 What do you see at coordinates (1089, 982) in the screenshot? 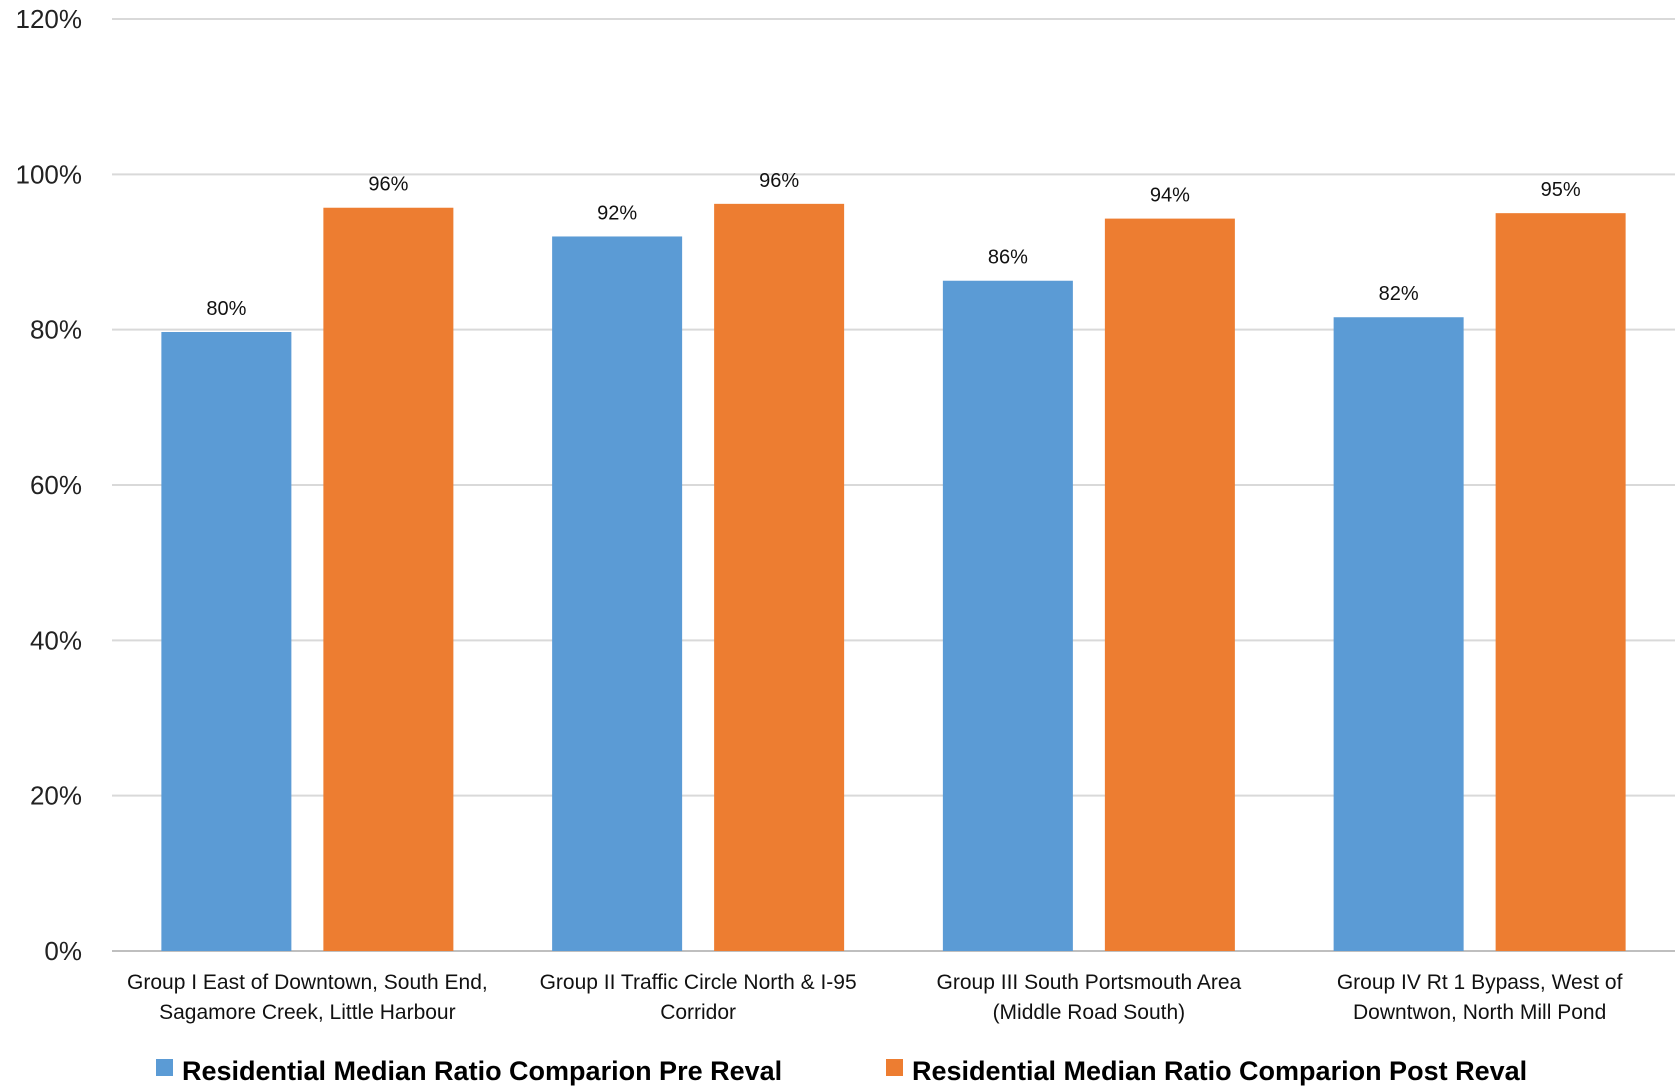
I see `x-tick-label: Group III South Portsmouth Area` at bounding box center [1089, 982].